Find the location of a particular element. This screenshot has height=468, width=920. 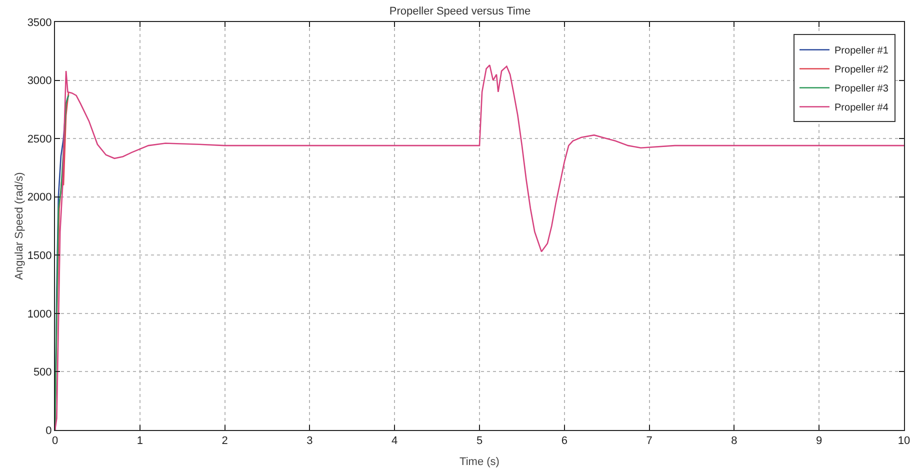

x-axis-title: Time (s) is located at coordinates (480, 462).